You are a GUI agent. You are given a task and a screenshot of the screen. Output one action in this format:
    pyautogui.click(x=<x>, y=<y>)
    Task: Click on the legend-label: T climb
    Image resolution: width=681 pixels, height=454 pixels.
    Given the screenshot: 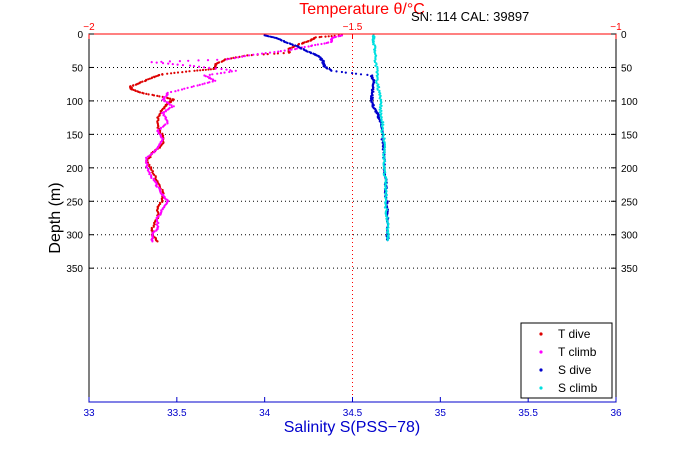 What is the action you would take?
    pyautogui.click(x=577, y=352)
    